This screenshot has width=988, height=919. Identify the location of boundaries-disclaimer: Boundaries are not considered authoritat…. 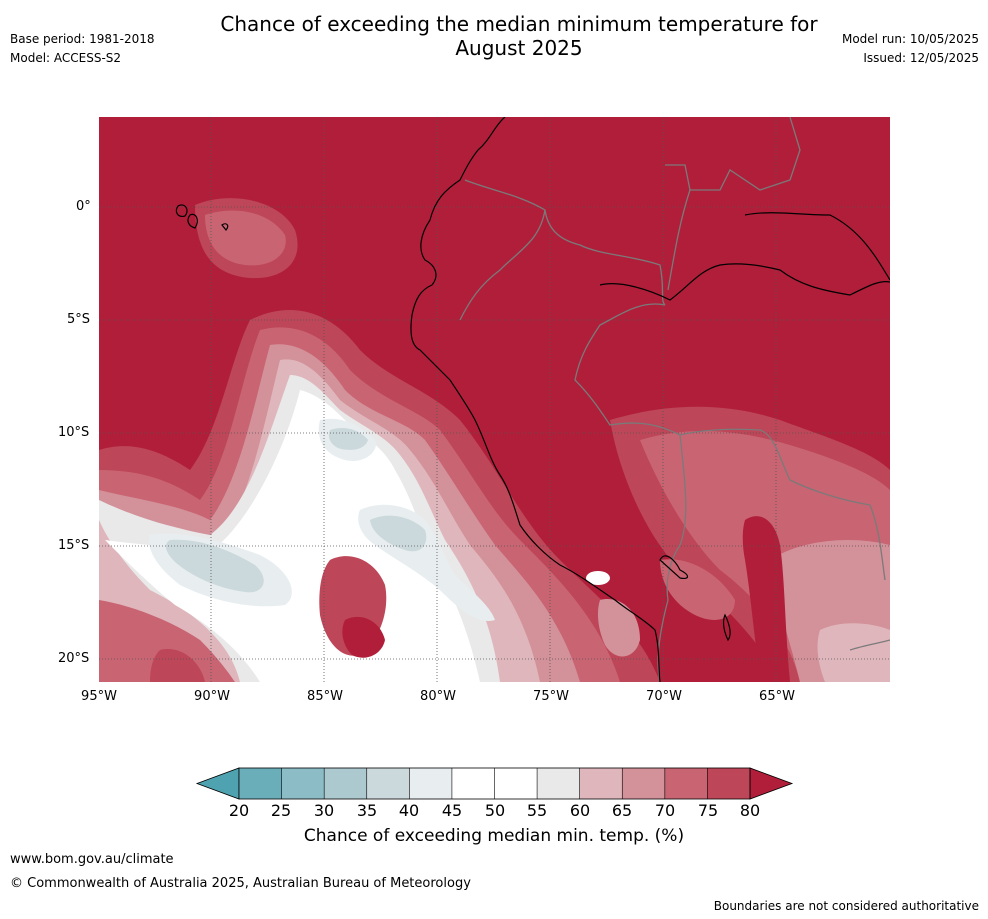
(846, 906).